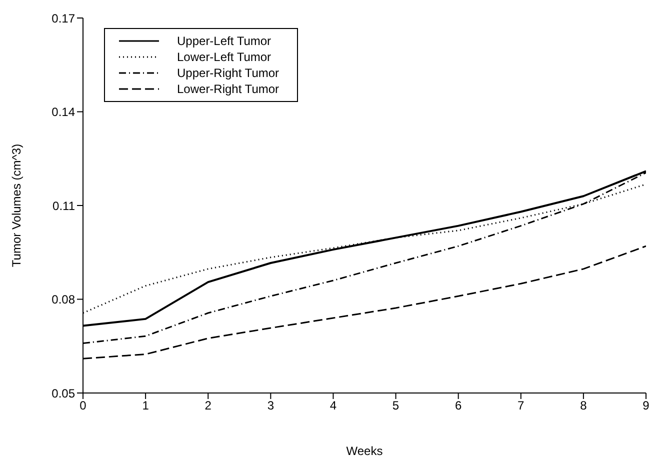  Describe the element at coordinates (270, 405) in the screenshot. I see `x-tick-label: 3` at that location.